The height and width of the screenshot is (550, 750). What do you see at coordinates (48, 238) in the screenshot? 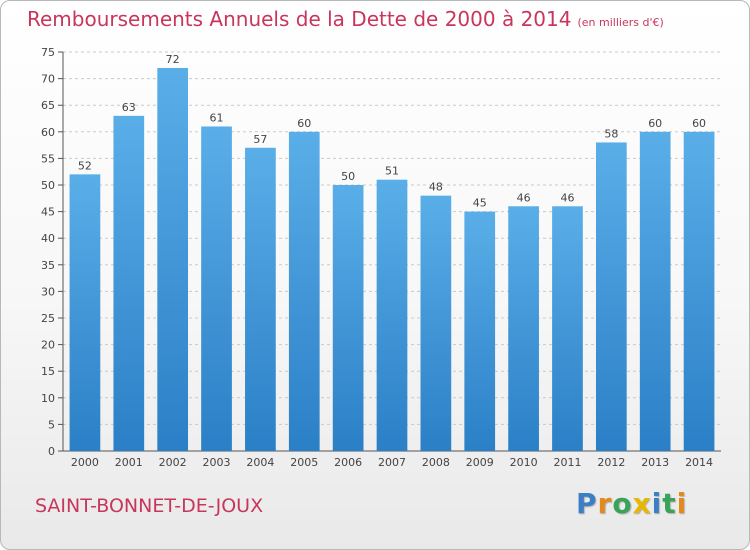
I see `y-tick-label: 40` at bounding box center [48, 238].